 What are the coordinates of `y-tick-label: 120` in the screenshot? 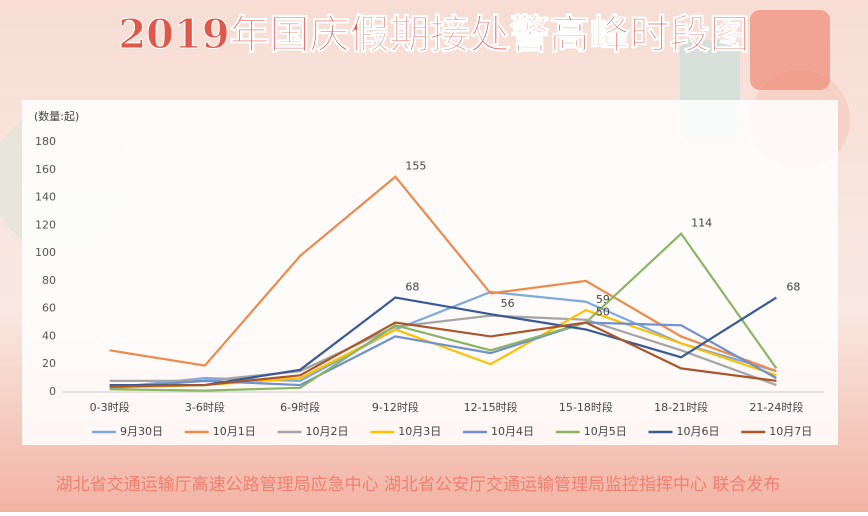 It's located at (45, 224).